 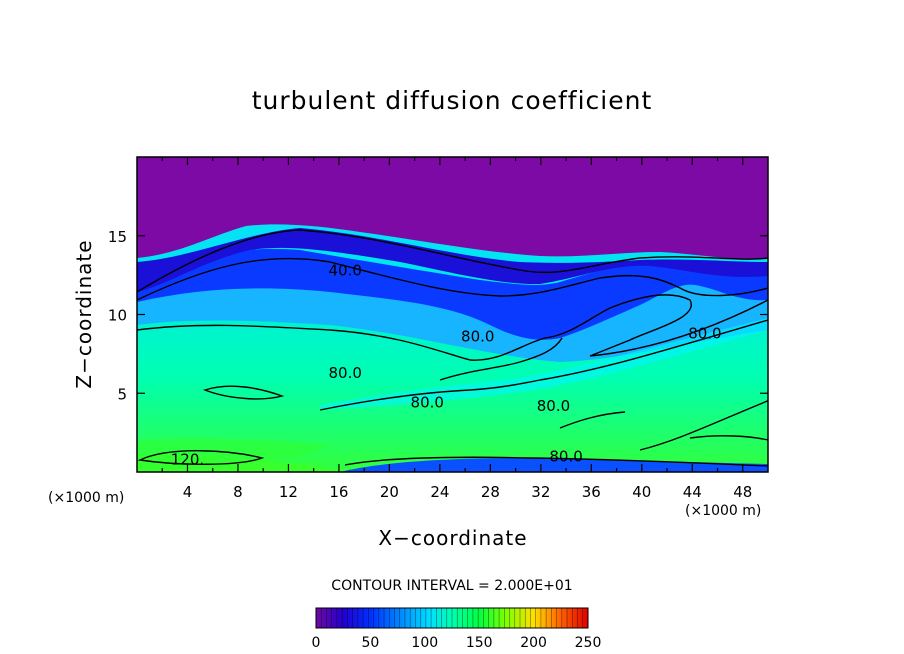 What do you see at coordinates (338, 492) in the screenshot?
I see `x-tick-label: 16` at bounding box center [338, 492].